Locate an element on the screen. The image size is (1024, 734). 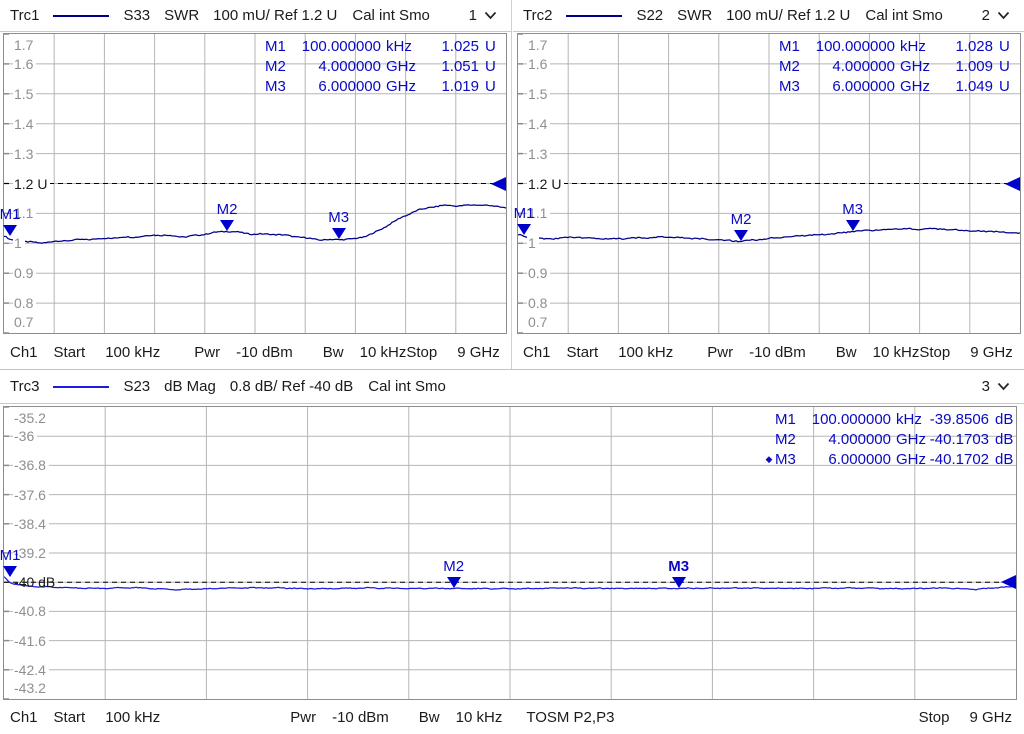
area-selector: 2 is located at coordinates (996, 15).